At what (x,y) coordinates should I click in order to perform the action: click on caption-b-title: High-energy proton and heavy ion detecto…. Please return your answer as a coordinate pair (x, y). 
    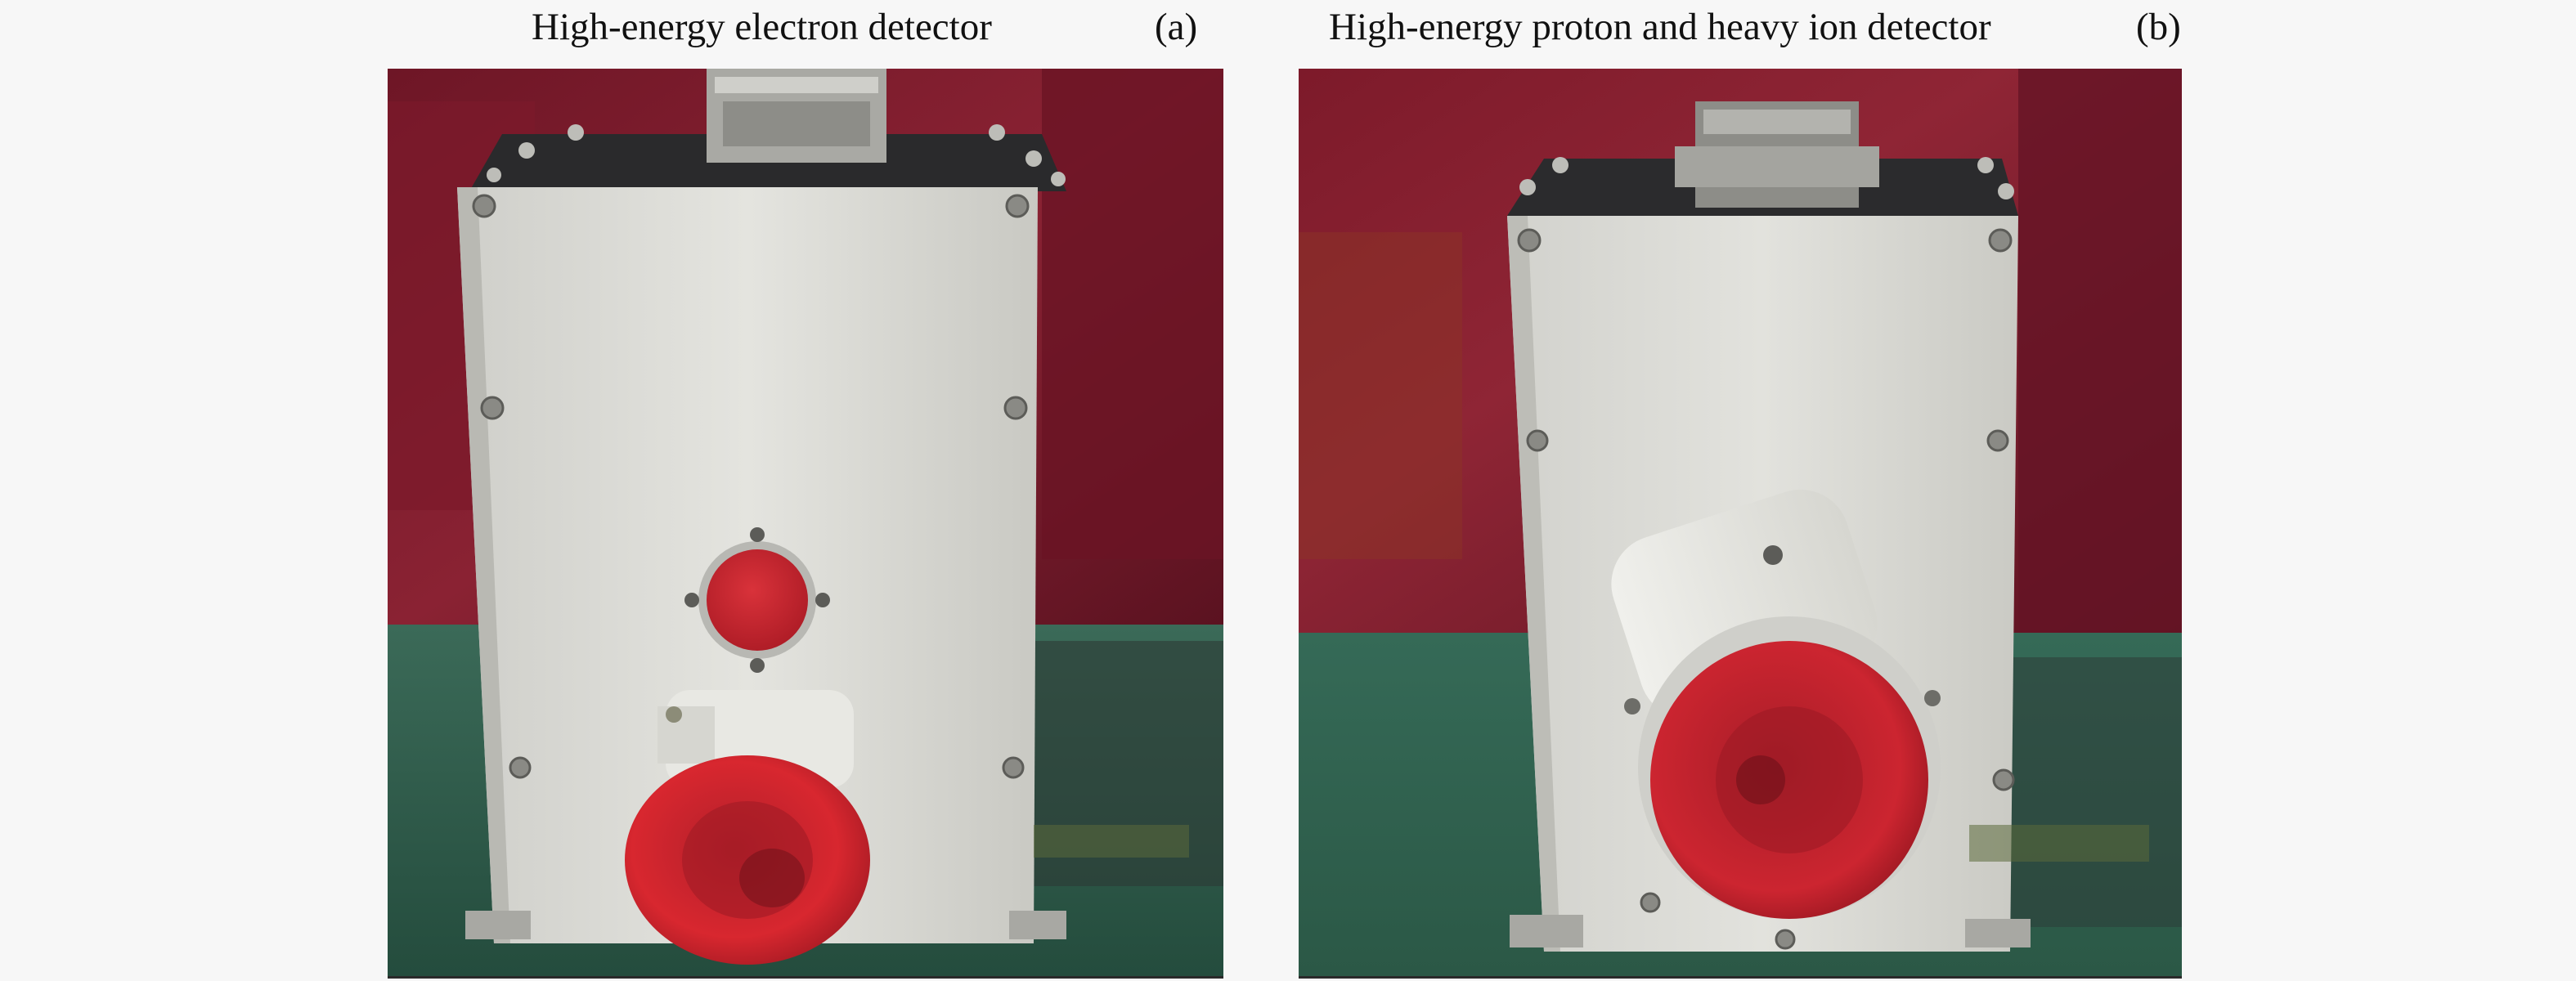
    Looking at the image, I should click on (1660, 27).